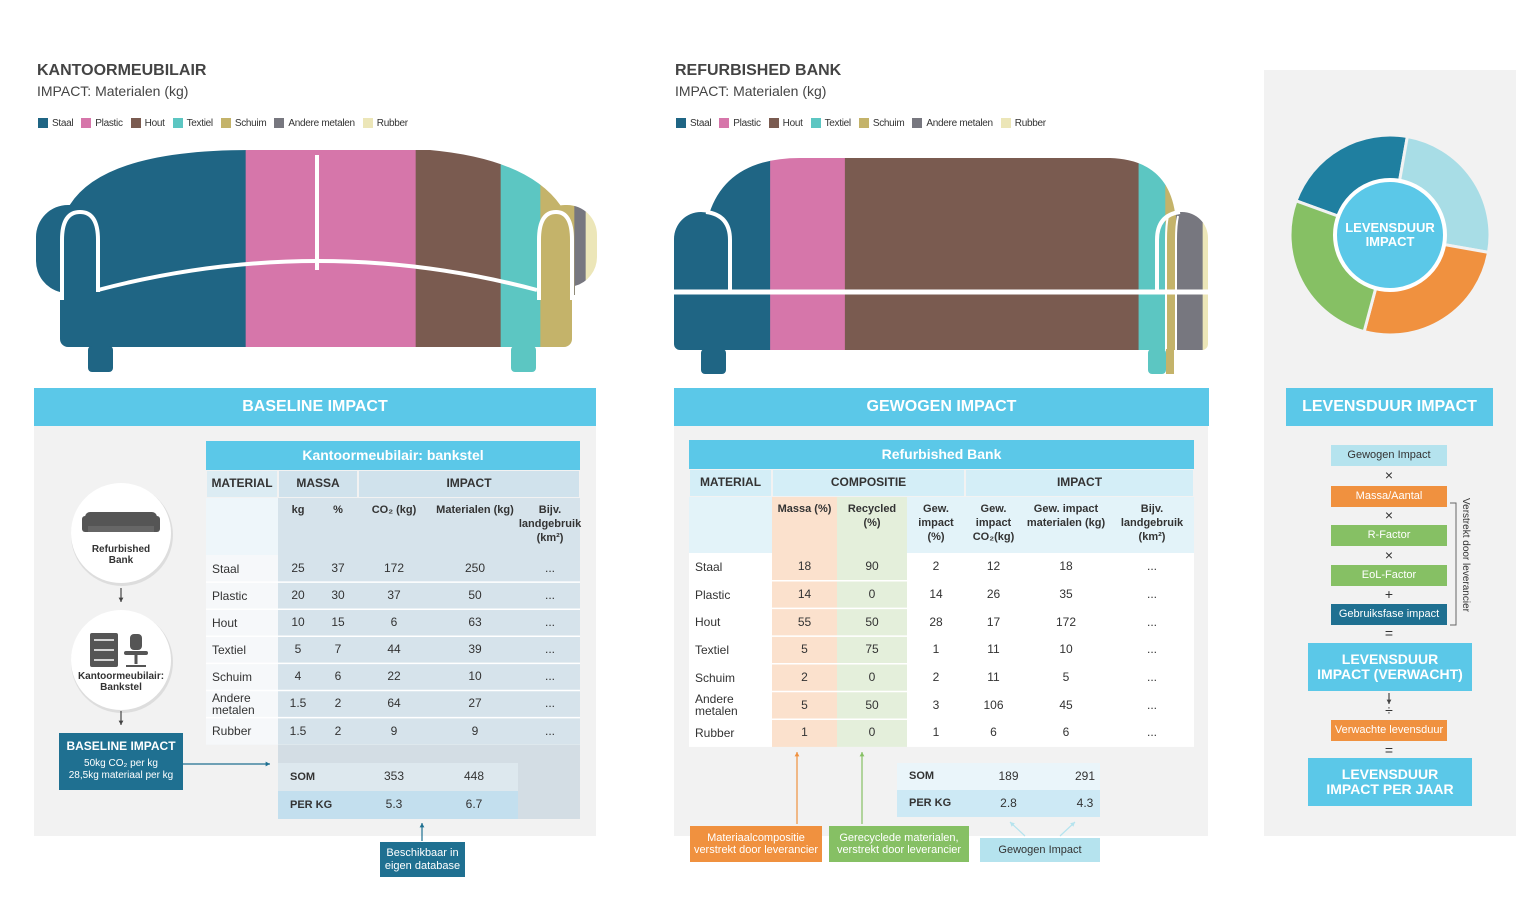 This screenshot has height=920, width=1538. Describe the element at coordinates (394, 649) in the screenshot. I see `table-cell: 44` at that location.